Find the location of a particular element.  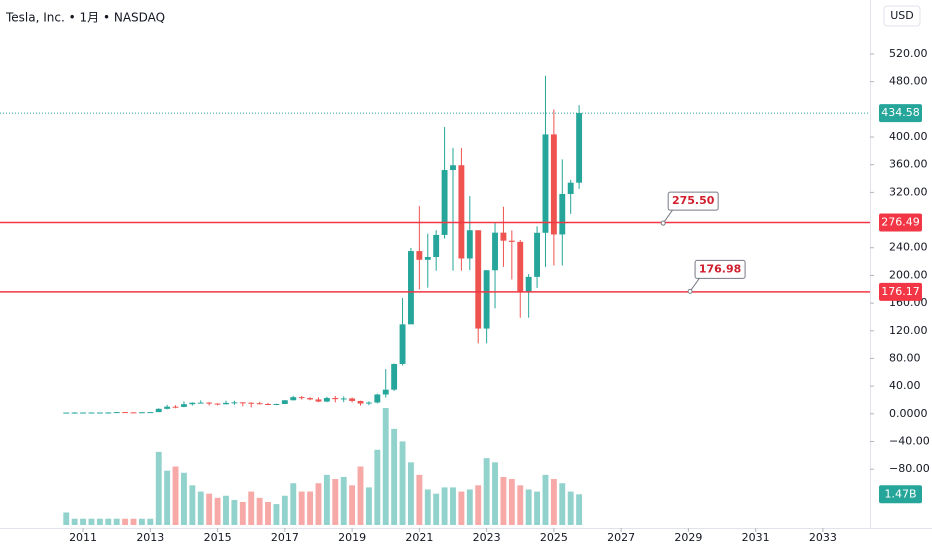

y-tick-label: 400.00 is located at coordinates (908, 136).